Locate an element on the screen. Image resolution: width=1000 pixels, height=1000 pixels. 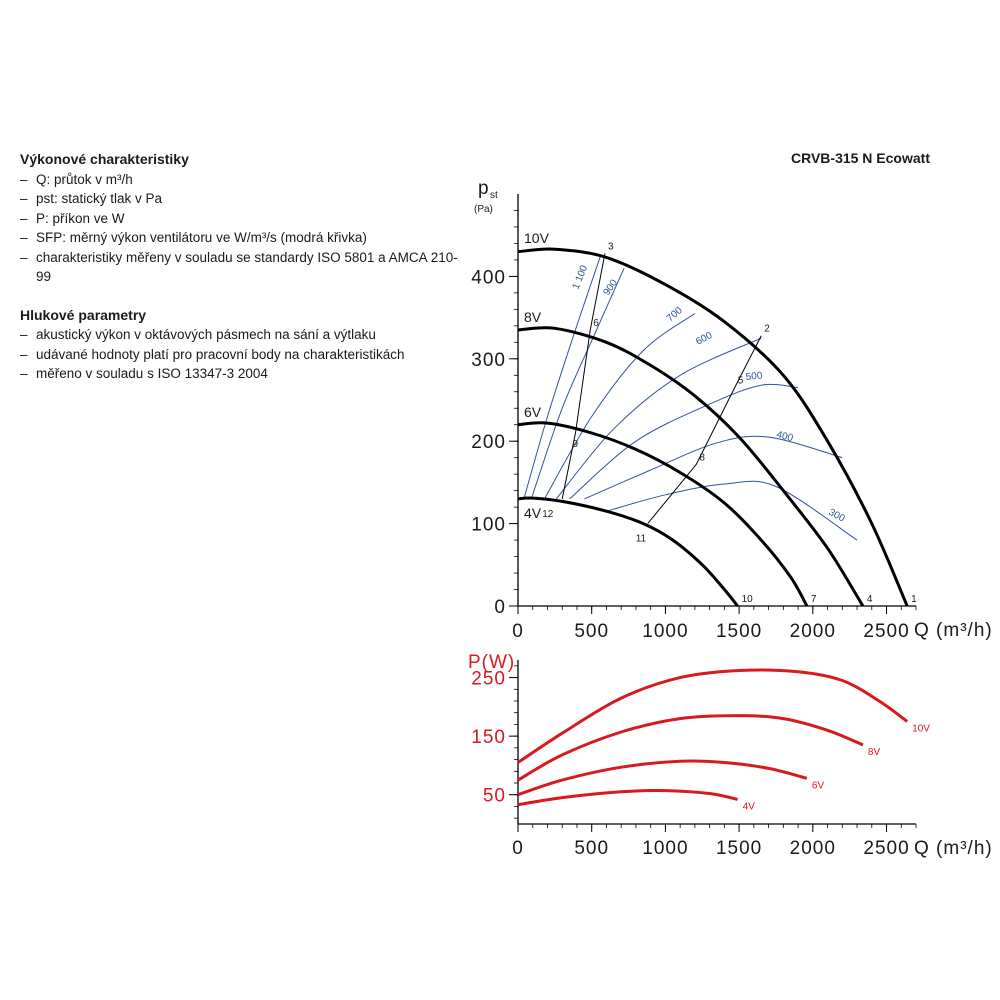
y-axis-unit: (Pa) is located at coordinates (483, 209).